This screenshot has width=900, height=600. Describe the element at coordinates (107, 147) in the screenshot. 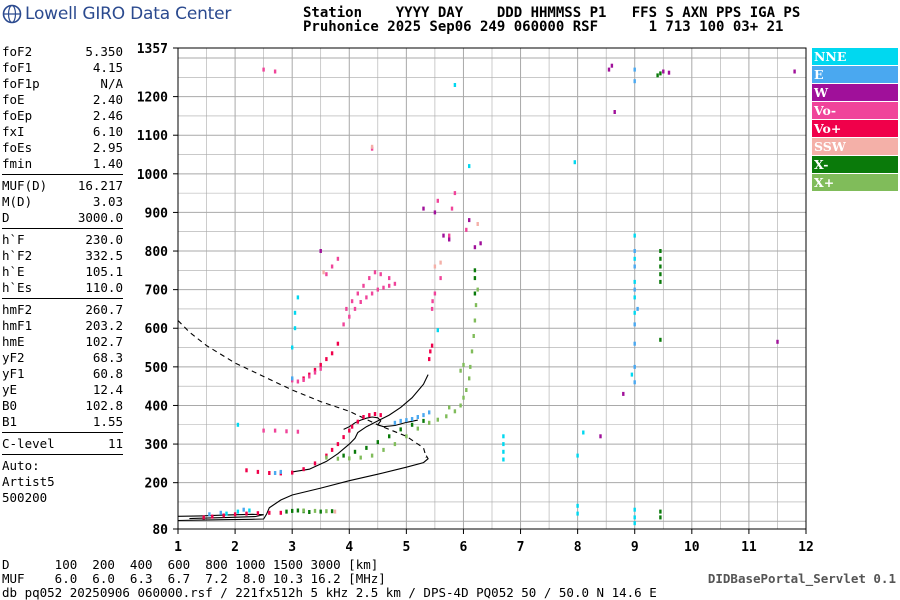

I see `param-value: 2.95` at that location.